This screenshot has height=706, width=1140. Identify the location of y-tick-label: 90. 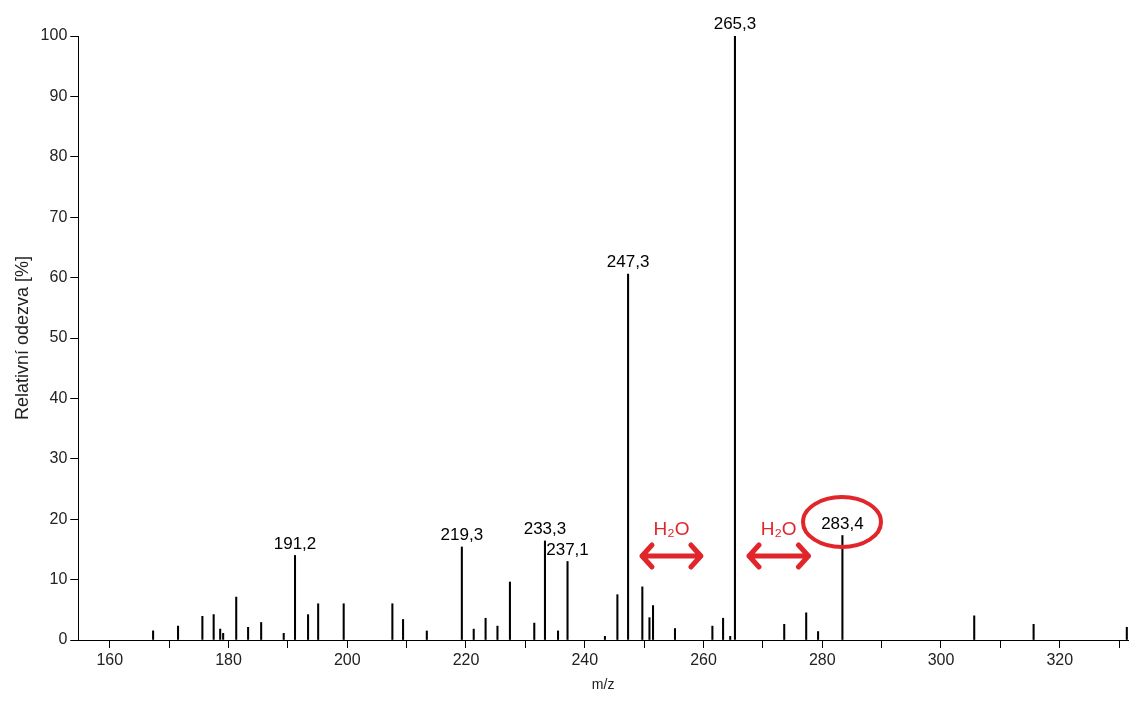
(58, 95).